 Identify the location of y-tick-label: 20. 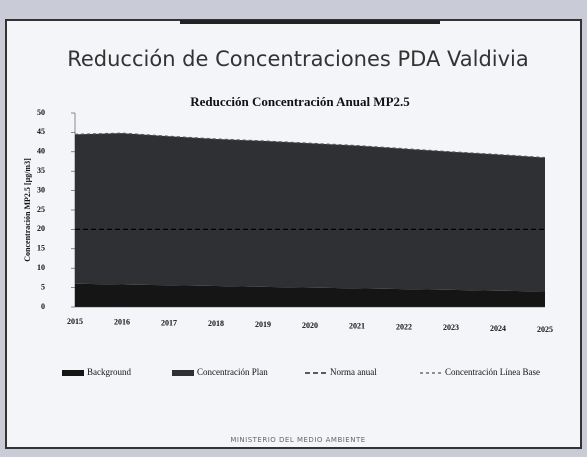
(41, 228).